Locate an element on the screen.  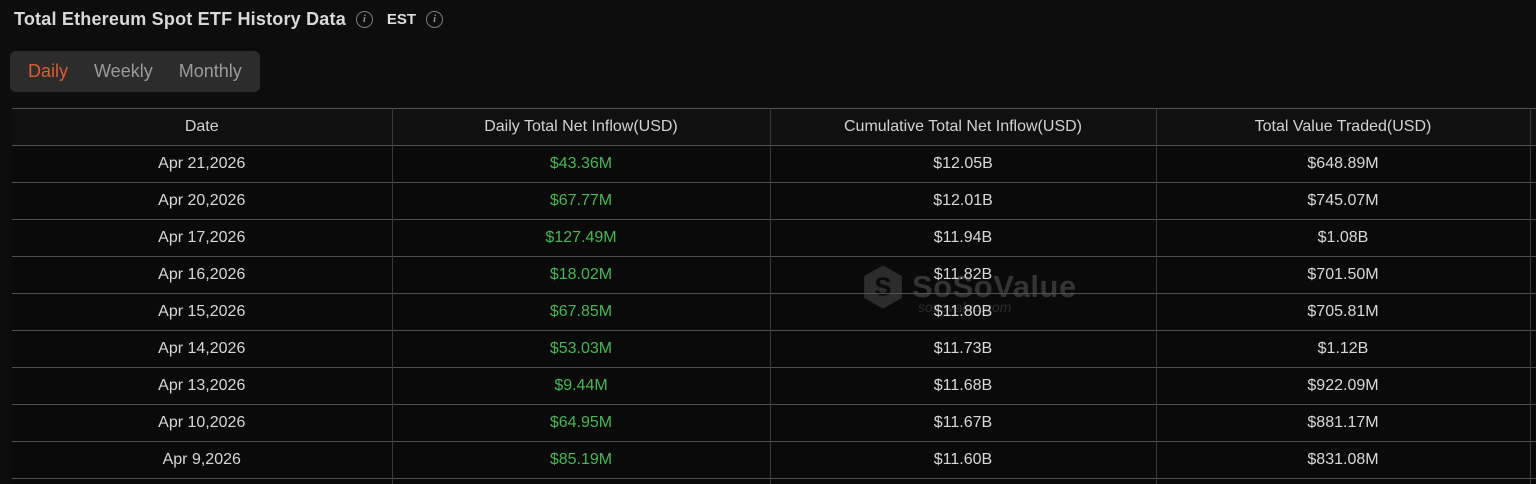
cell-value-traded: $881.17M is located at coordinates (1343, 423).